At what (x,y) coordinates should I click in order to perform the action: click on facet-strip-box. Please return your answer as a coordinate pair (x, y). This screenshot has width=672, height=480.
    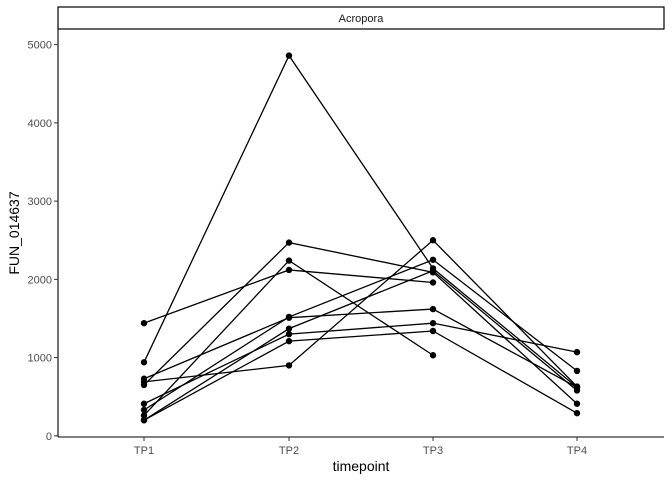
    Looking at the image, I should click on (361, 18).